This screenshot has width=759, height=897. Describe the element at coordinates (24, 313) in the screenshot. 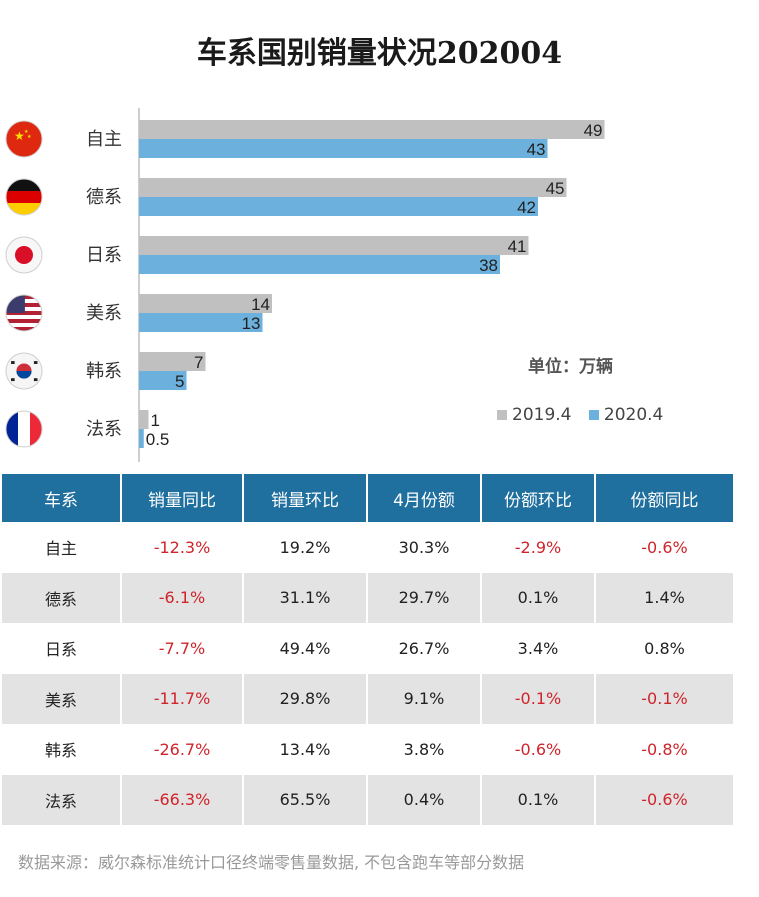

I see `usa-flag-icon` at that location.